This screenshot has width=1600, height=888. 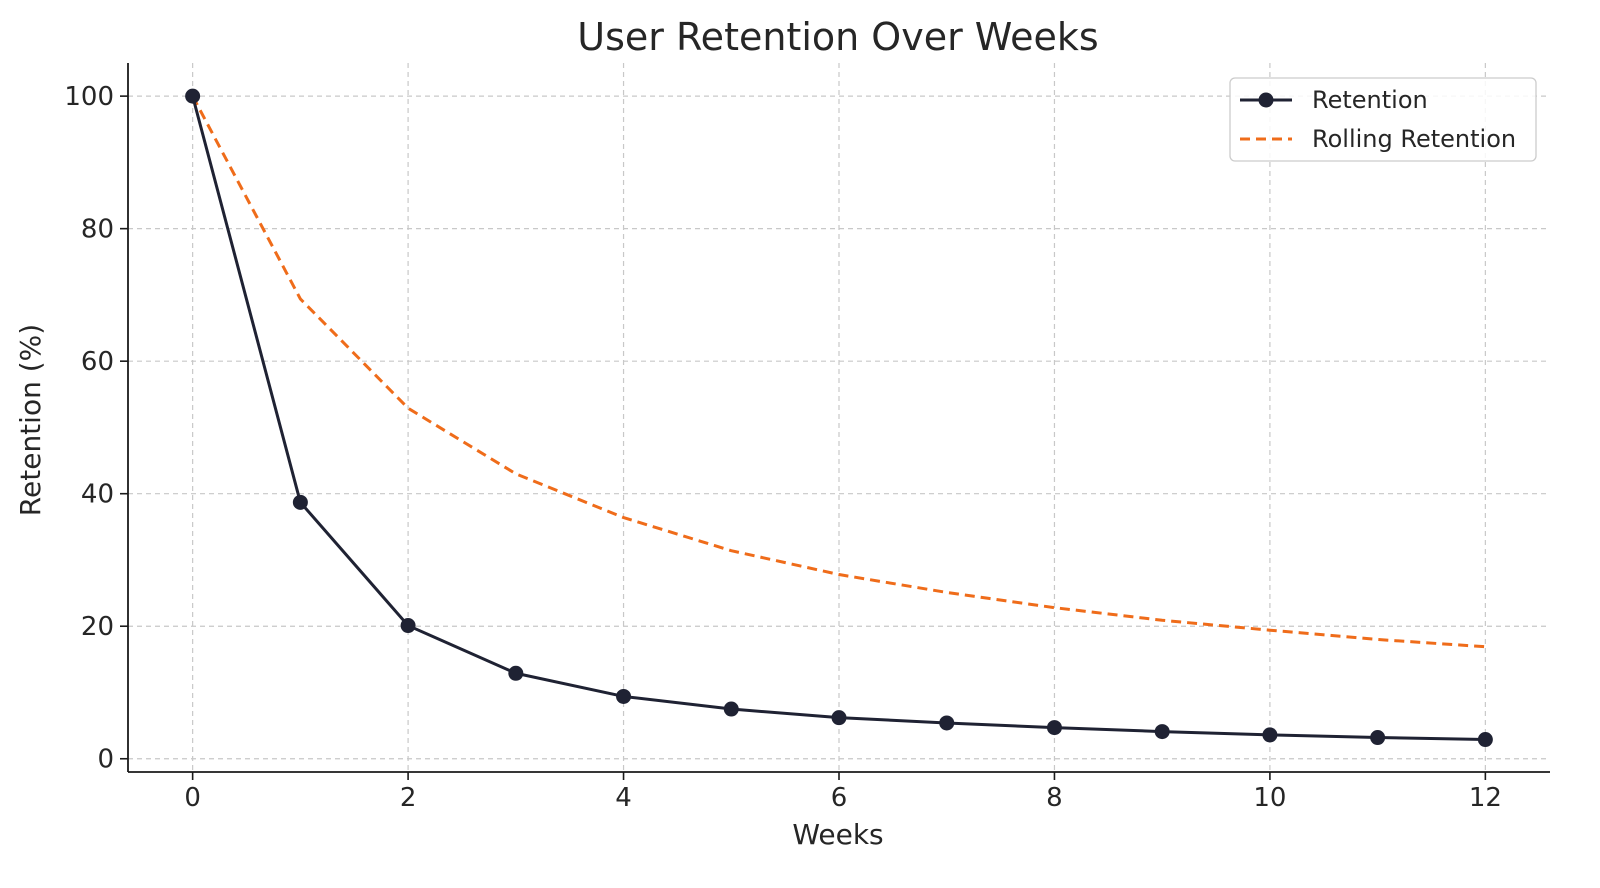 What do you see at coordinates (192, 798) in the screenshot?
I see `x-tick-label: 0` at bounding box center [192, 798].